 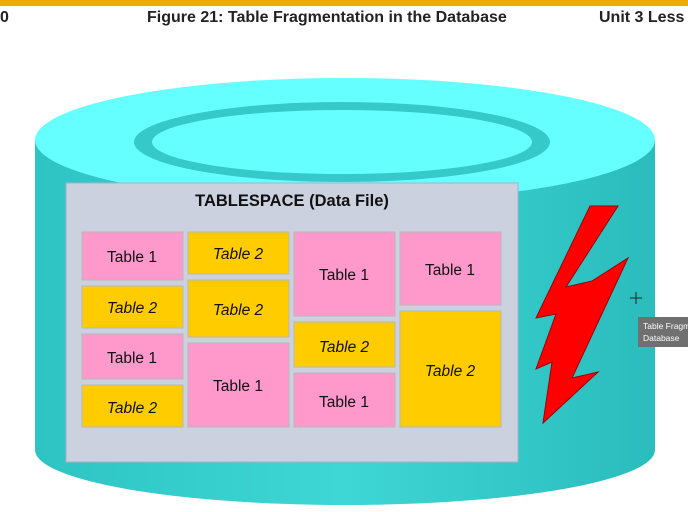 What do you see at coordinates (665, 326) in the screenshot?
I see `tooltip-line-1: Table Fragmentation in the` at bounding box center [665, 326].